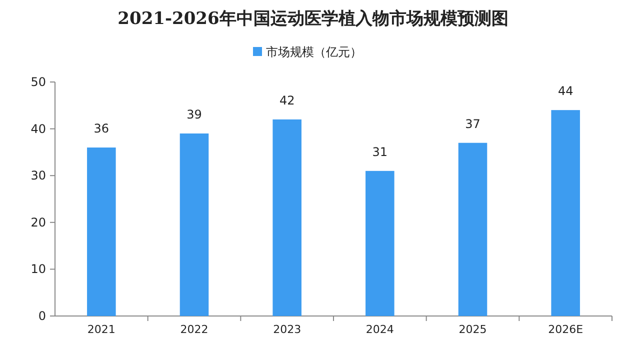 This screenshot has height=344, width=626. I want to click on legend: 市场规模（亿元）, so click(307, 52).